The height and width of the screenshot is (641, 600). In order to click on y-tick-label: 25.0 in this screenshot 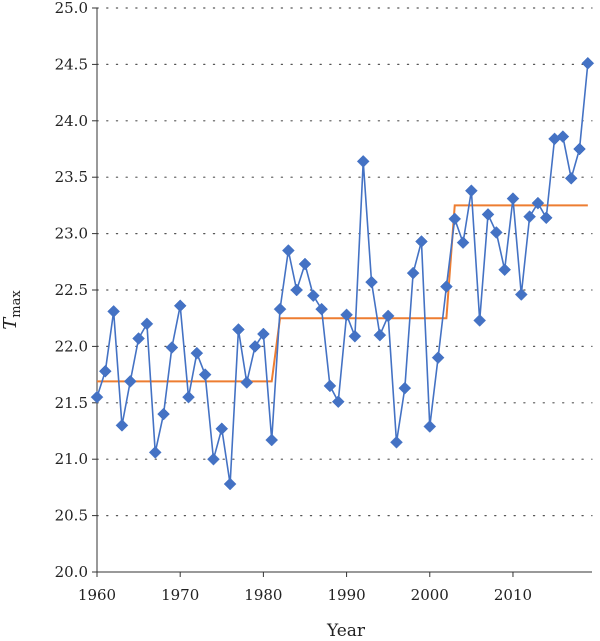, I will do `click(71, 8)`.